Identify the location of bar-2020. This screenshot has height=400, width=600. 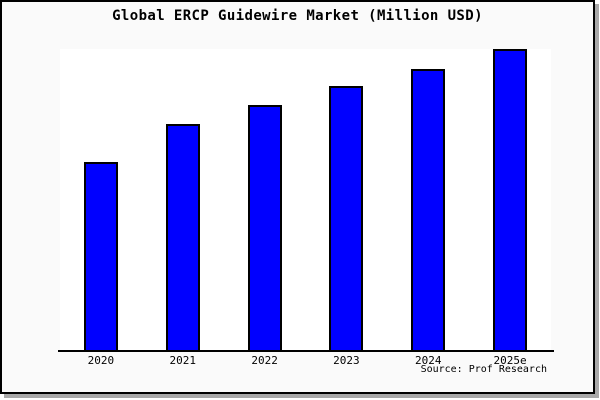
(100, 256).